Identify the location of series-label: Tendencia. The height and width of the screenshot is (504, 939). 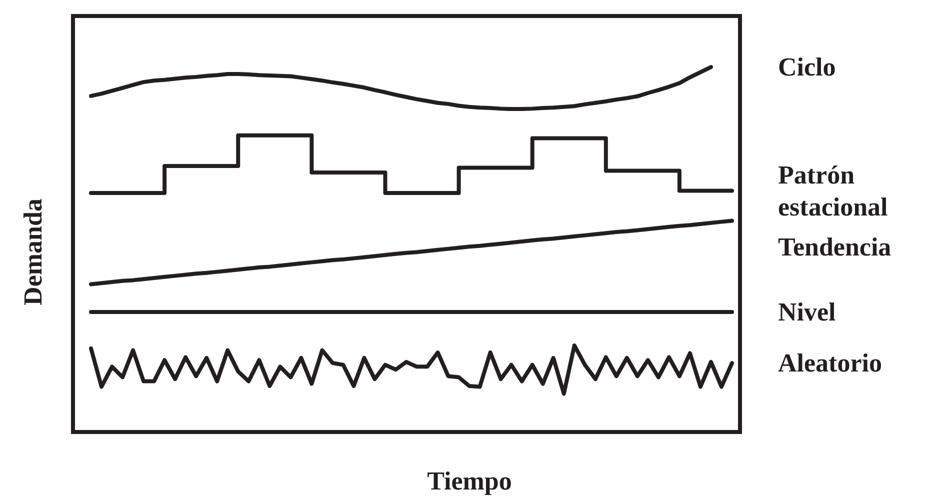
(835, 247).